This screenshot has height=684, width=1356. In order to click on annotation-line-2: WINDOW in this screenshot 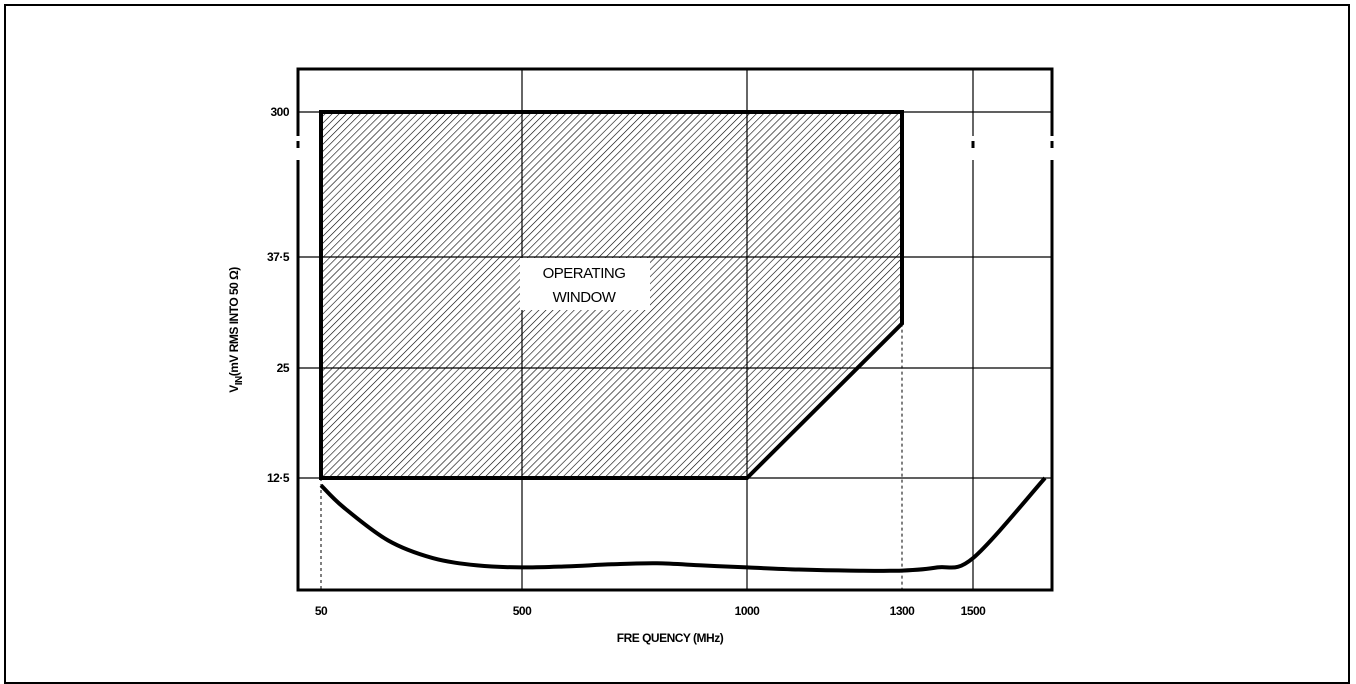, I will do `click(585, 297)`.